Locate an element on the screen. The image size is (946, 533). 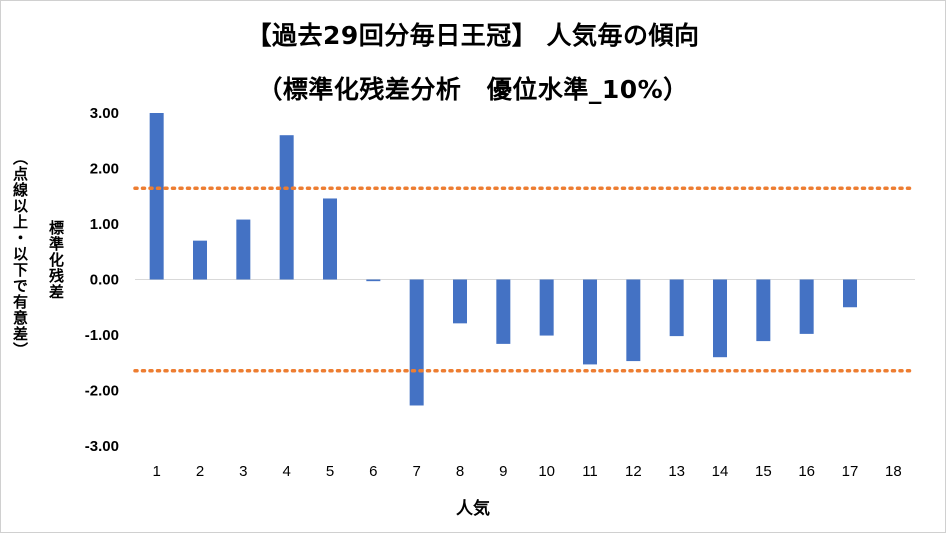
x-tick-label: 17 is located at coordinates (850, 471).